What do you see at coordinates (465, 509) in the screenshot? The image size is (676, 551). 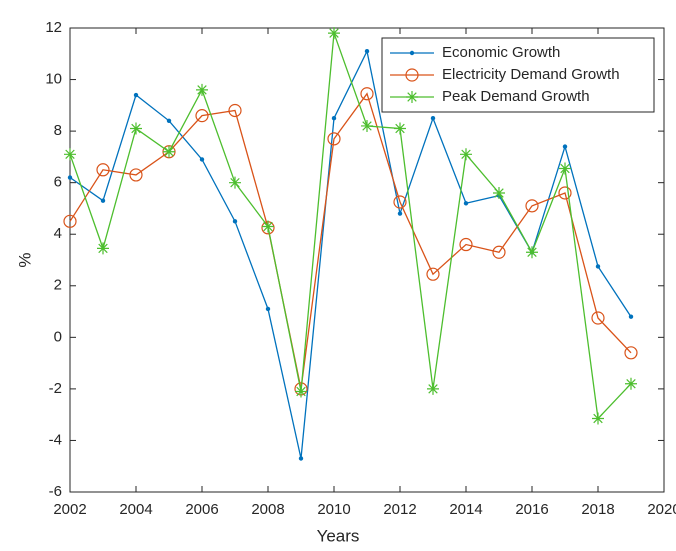 I see `x-tick-label: 2014` at bounding box center [465, 509].